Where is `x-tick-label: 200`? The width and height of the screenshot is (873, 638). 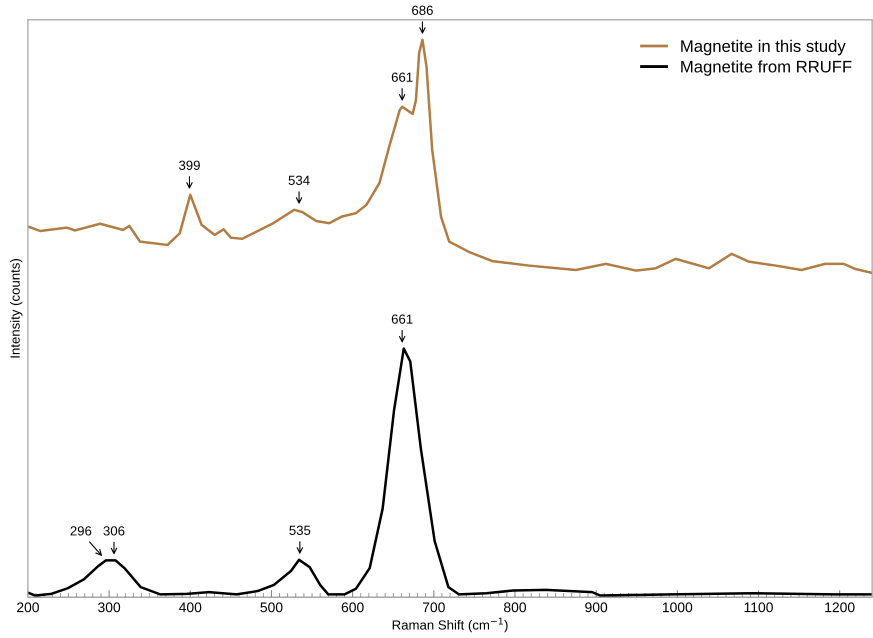 x-tick-label: 200 is located at coordinates (28, 607).